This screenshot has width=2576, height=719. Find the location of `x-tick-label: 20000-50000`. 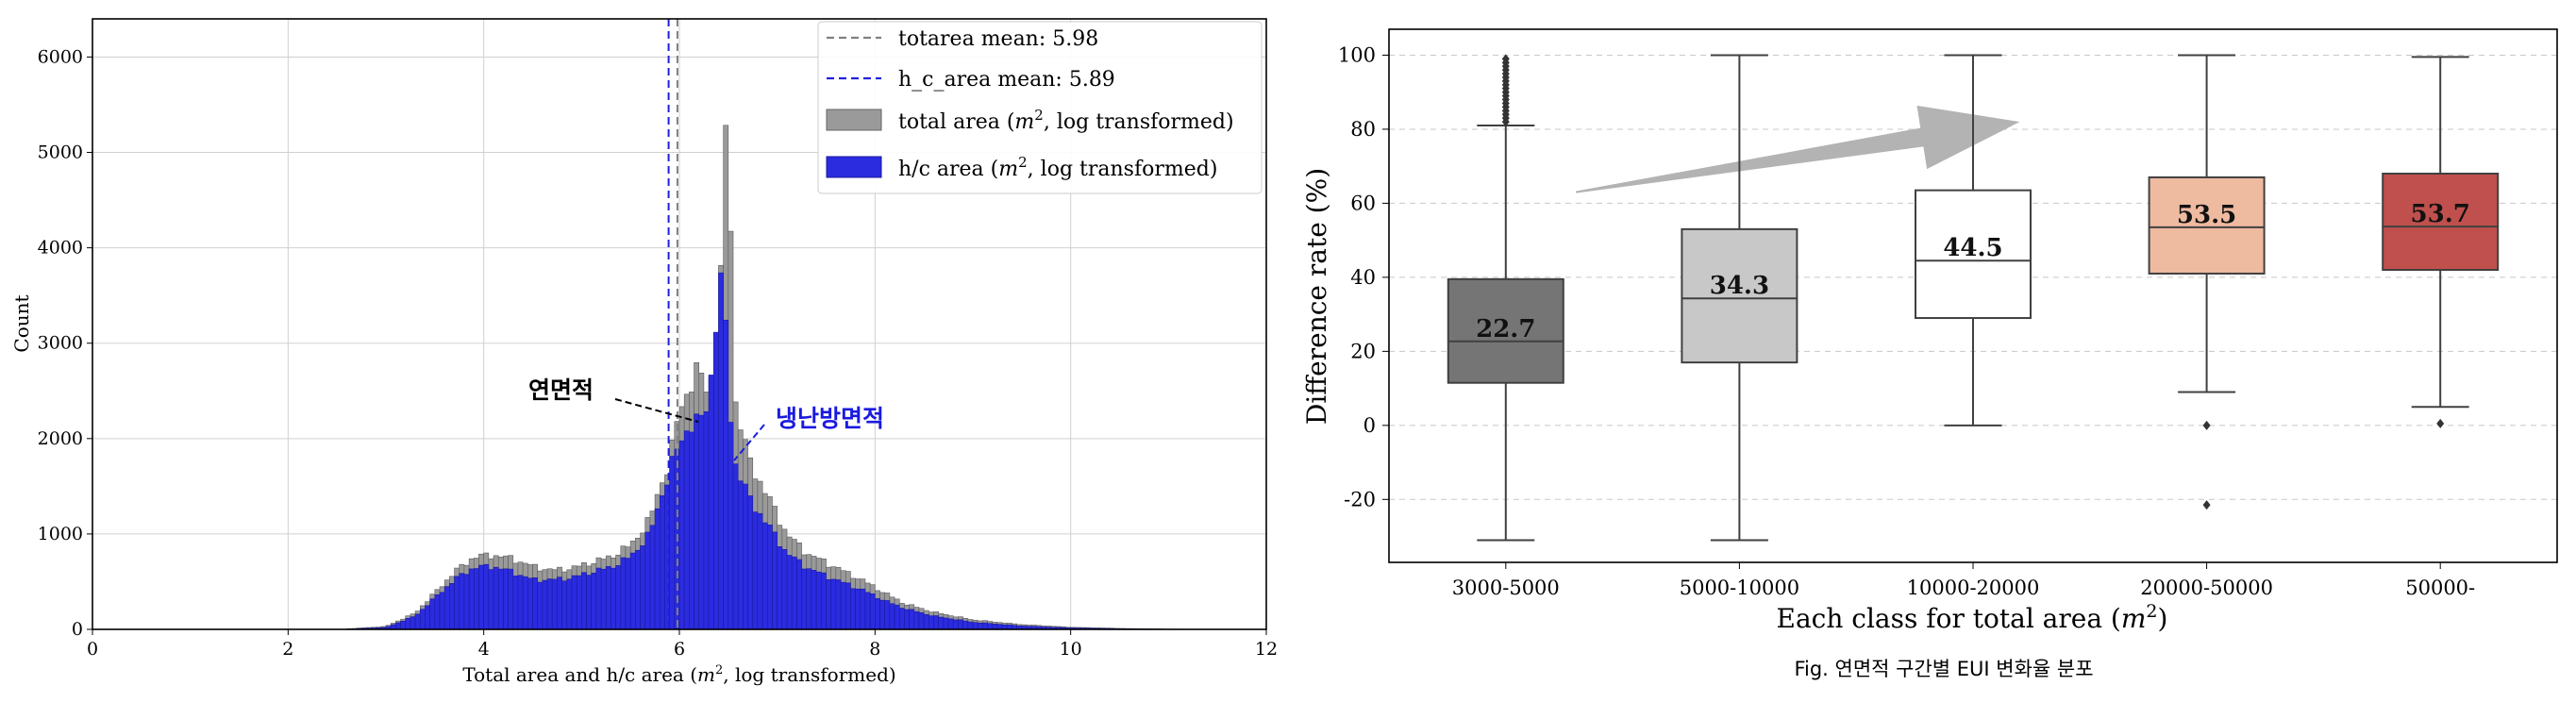

x-tick-label: 20000-50000 is located at coordinates (2206, 588).